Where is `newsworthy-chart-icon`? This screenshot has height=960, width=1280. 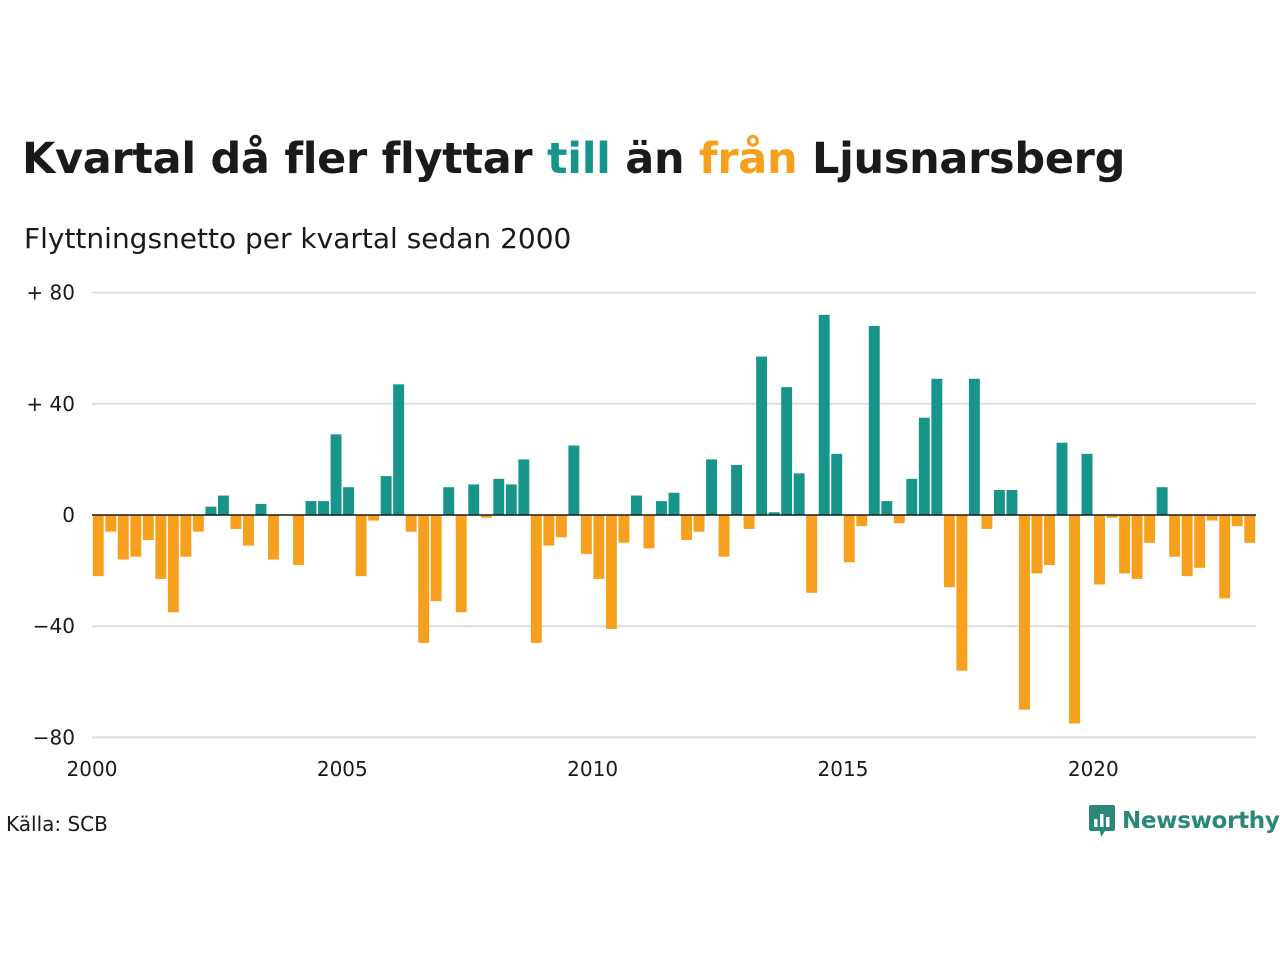
newsworthy-chart-icon is located at coordinates (1102, 821).